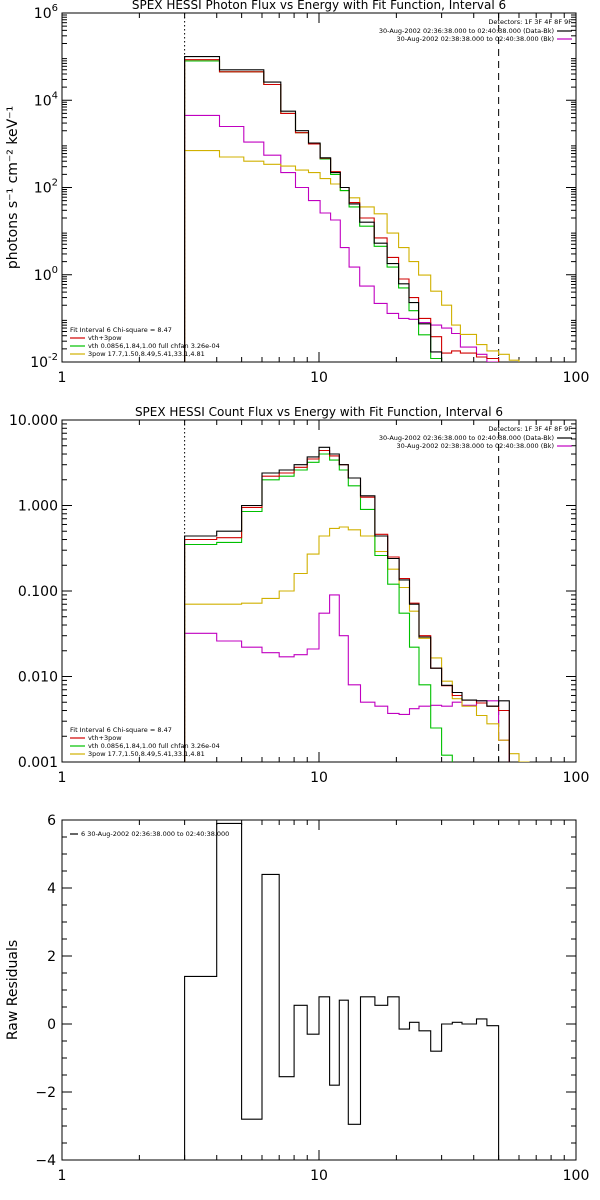 The image size is (600, 1200). What do you see at coordinates (46, 99) in the screenshot?
I see `y-tick-label: 10⁴` at bounding box center [46, 99].